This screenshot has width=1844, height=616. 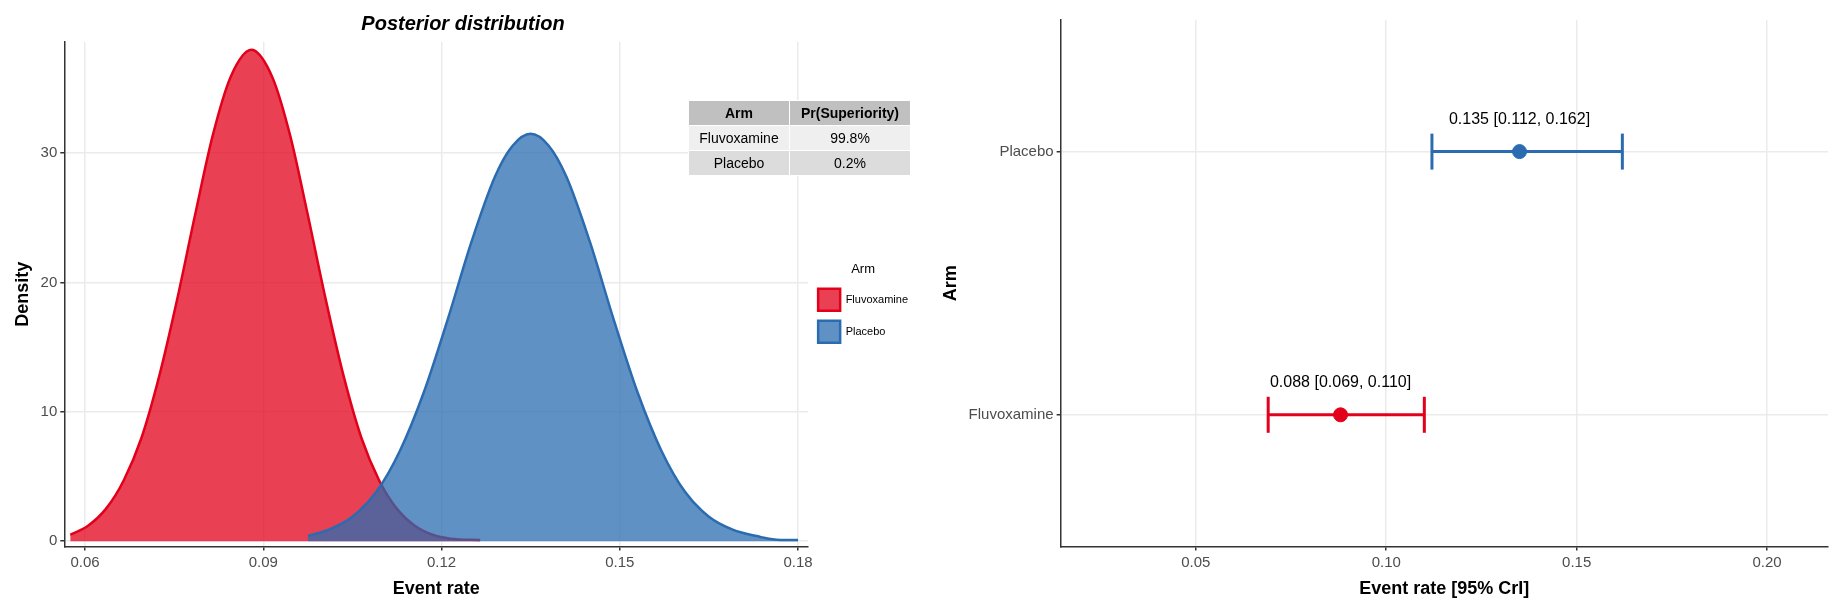 I want to click on text: 0.2%, so click(x=850, y=163).